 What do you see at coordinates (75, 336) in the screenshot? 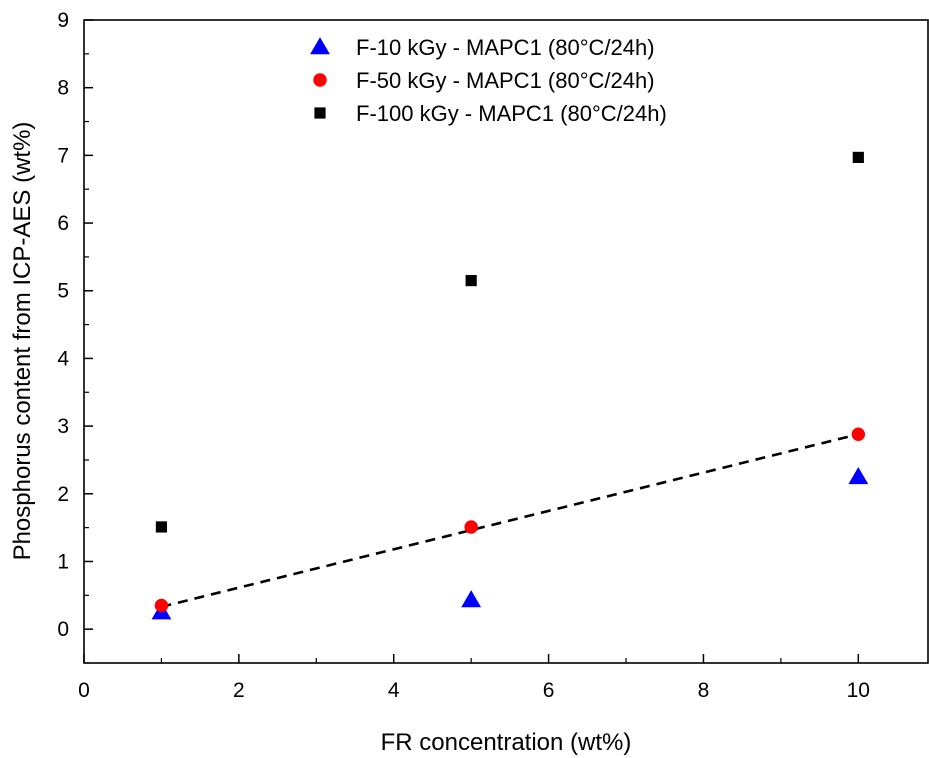
I see `y-axis-ticks: 0 1 2 3 4 5 6 7 8 9` at bounding box center [75, 336].